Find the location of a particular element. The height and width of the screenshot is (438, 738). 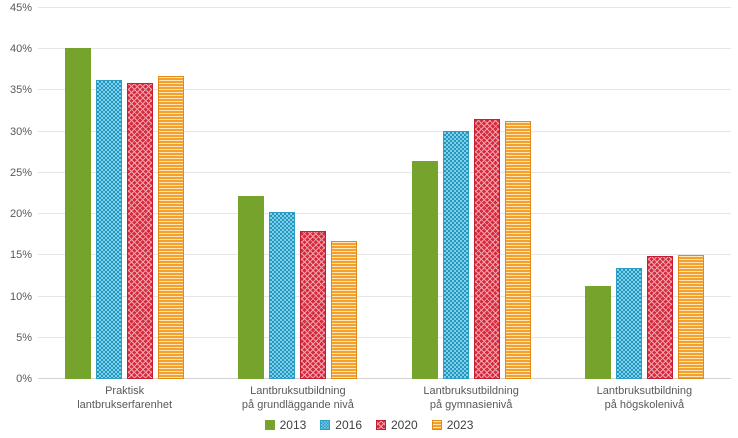

y-tick-label-45: 45% is located at coordinates (20, 8).